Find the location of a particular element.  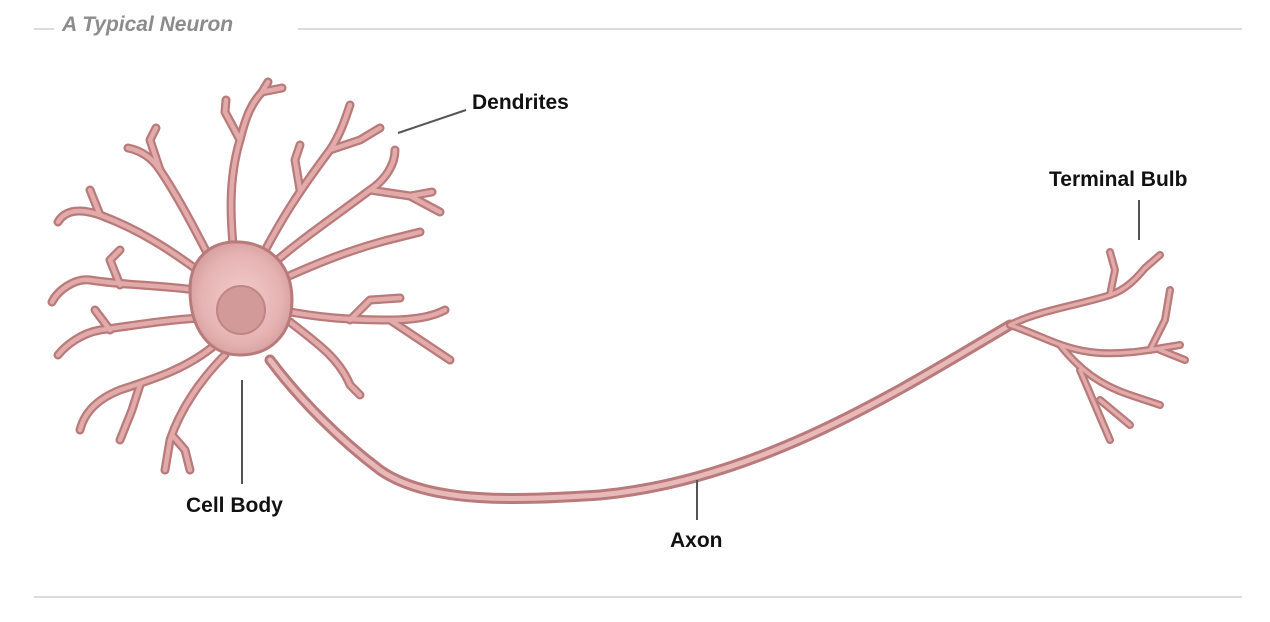

nucleus is located at coordinates (241, 310).